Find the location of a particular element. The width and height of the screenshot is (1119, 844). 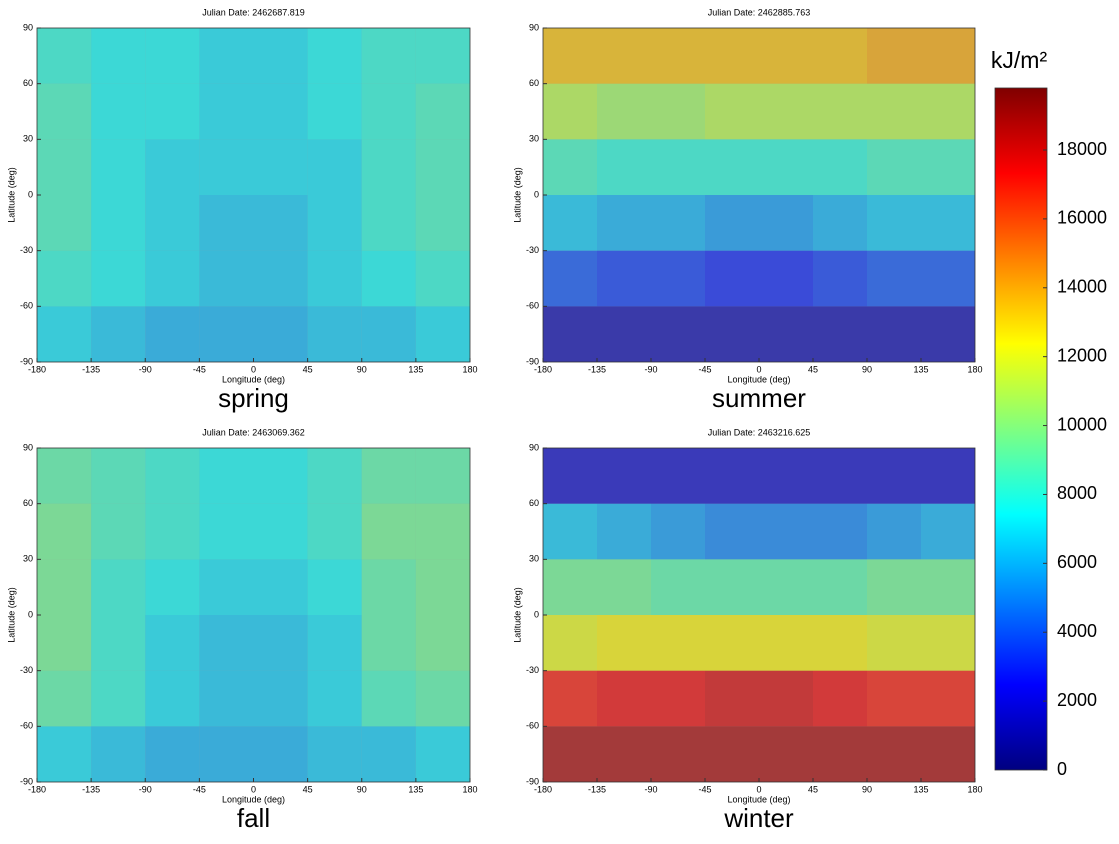

y-axis-label: Latitude (deg) is located at coordinates (517, 615).